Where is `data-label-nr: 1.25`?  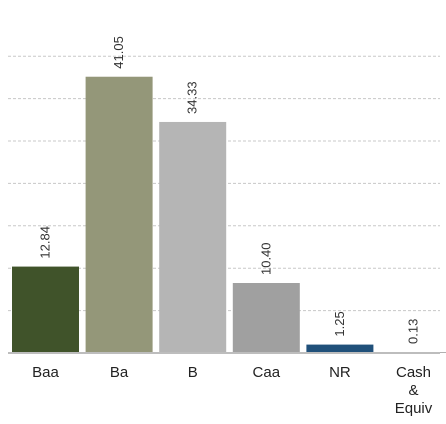 data-label-nr: 1.25 is located at coordinates (339, 323).